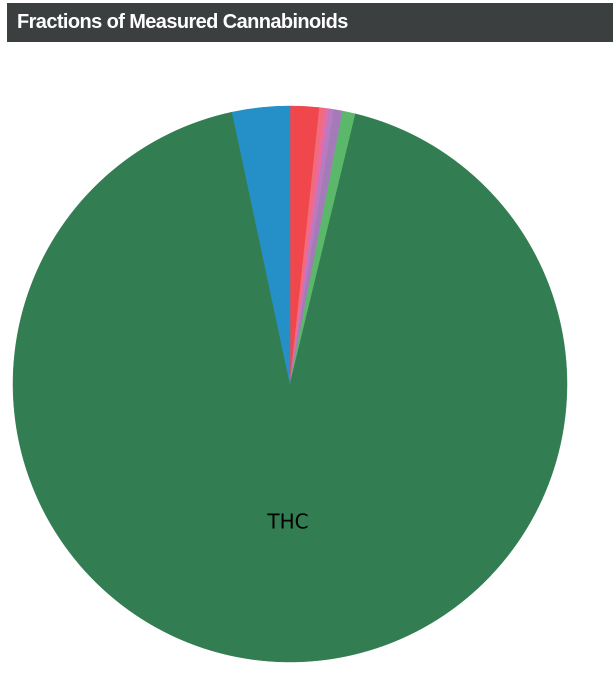  I want to click on slice-label-thc: THC, so click(287, 522).